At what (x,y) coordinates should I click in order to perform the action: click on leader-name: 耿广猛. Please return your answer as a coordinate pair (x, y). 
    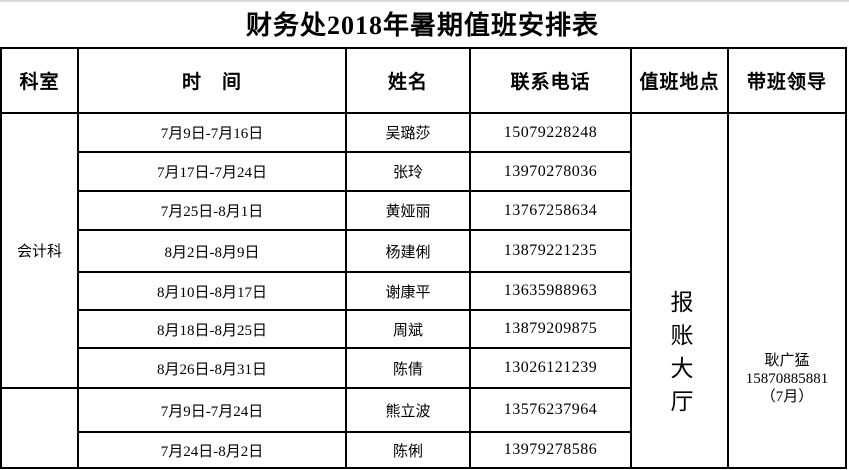
    Looking at the image, I should click on (787, 361).